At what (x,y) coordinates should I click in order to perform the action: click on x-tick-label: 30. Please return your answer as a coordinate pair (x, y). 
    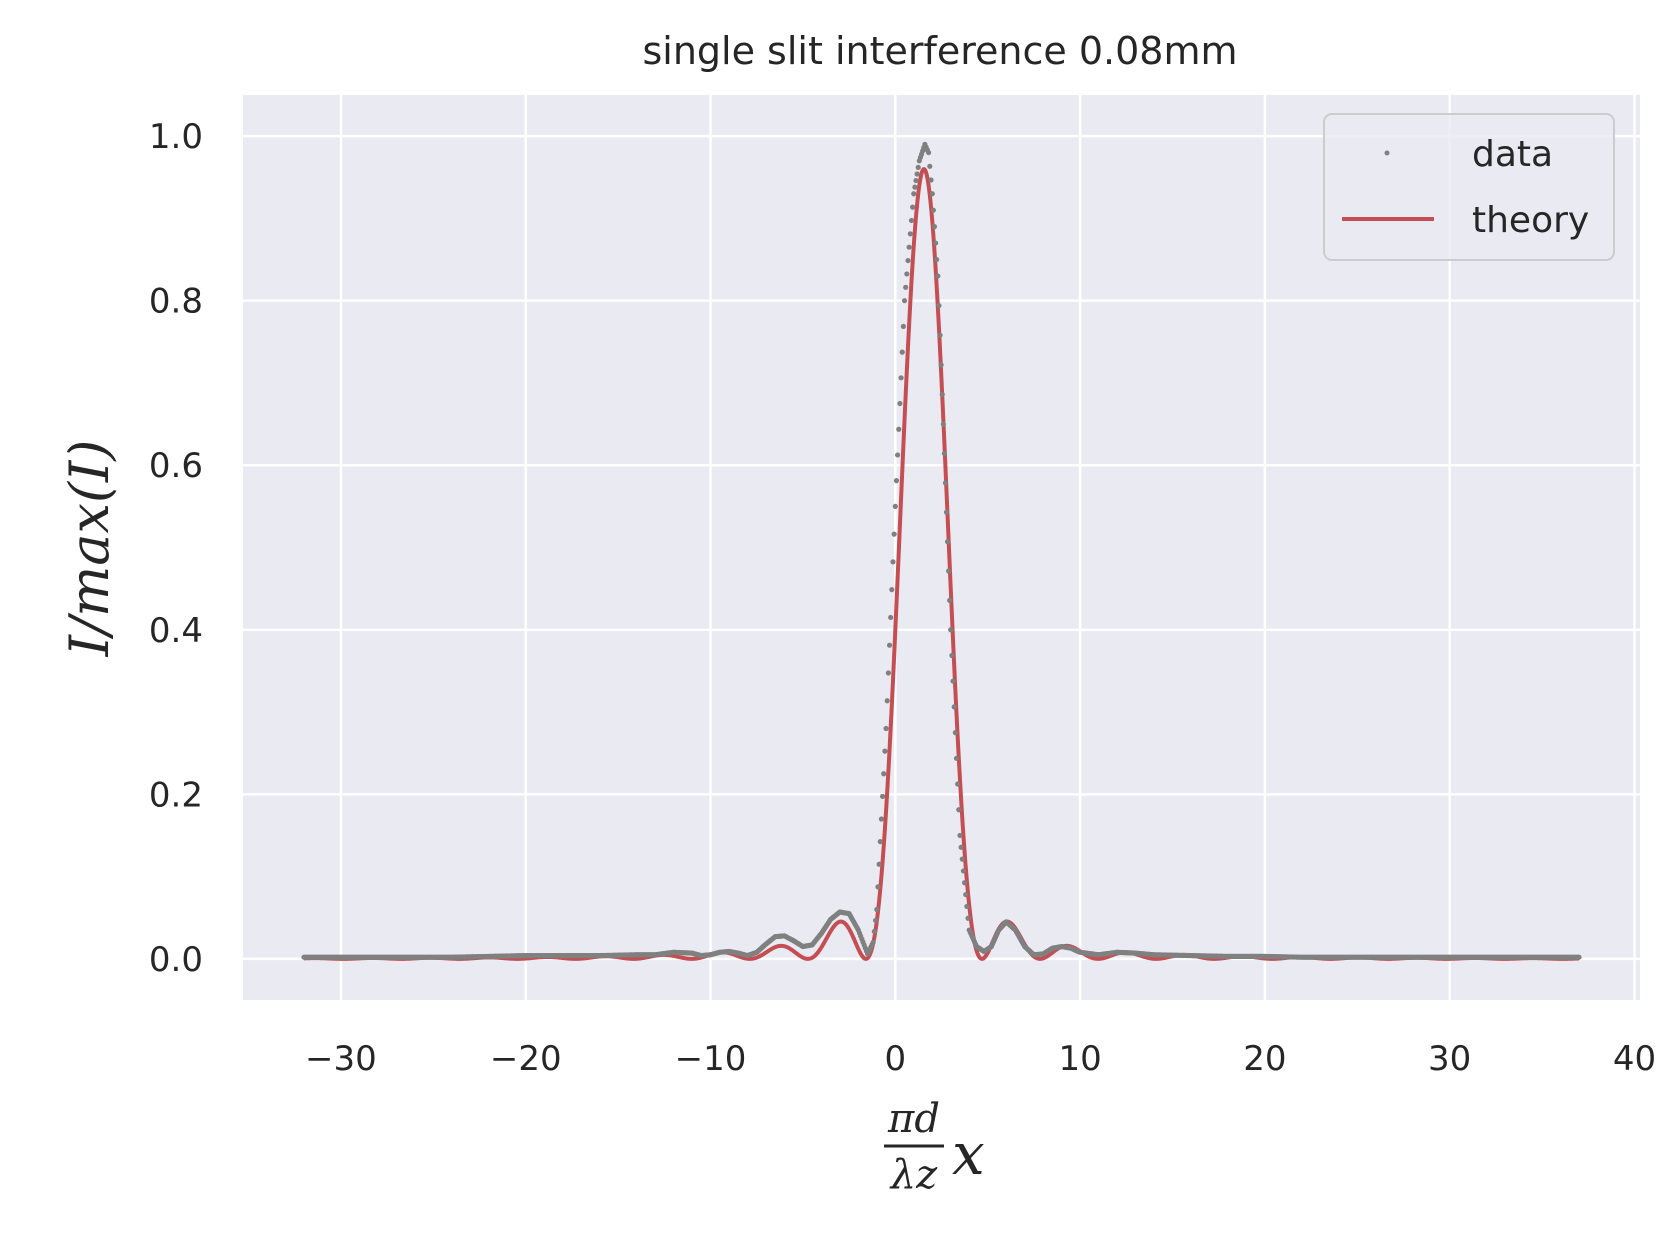
    Looking at the image, I should click on (1449, 1059).